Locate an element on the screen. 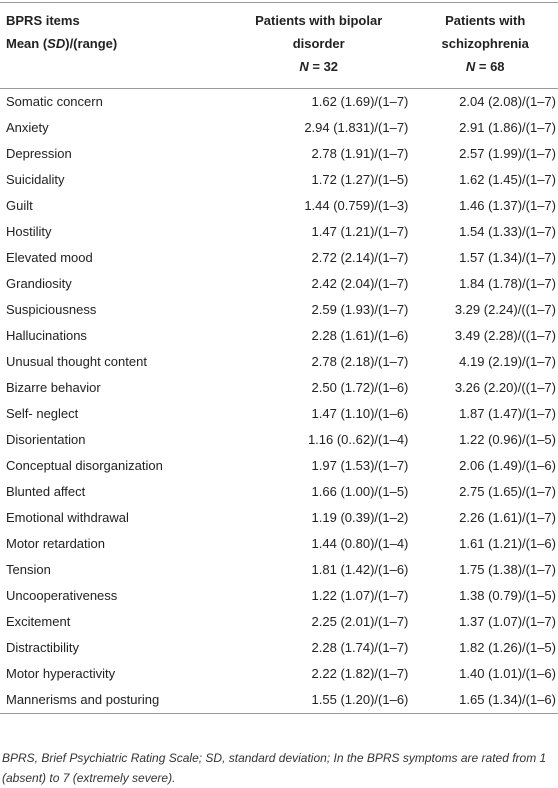 This screenshot has height=788, width=558. value-cell: 2.91 (1.86)/(1–7) is located at coordinates (507, 127).